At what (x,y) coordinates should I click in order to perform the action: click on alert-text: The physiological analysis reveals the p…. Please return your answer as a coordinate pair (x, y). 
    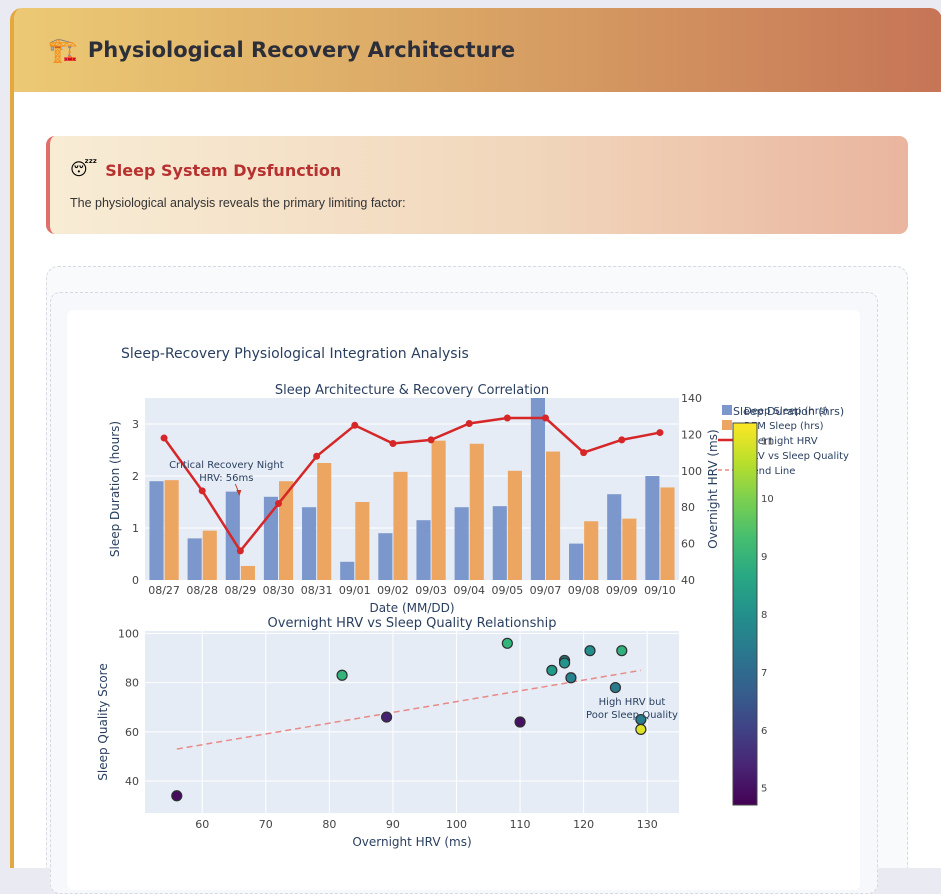
    Looking at the image, I should click on (238, 203).